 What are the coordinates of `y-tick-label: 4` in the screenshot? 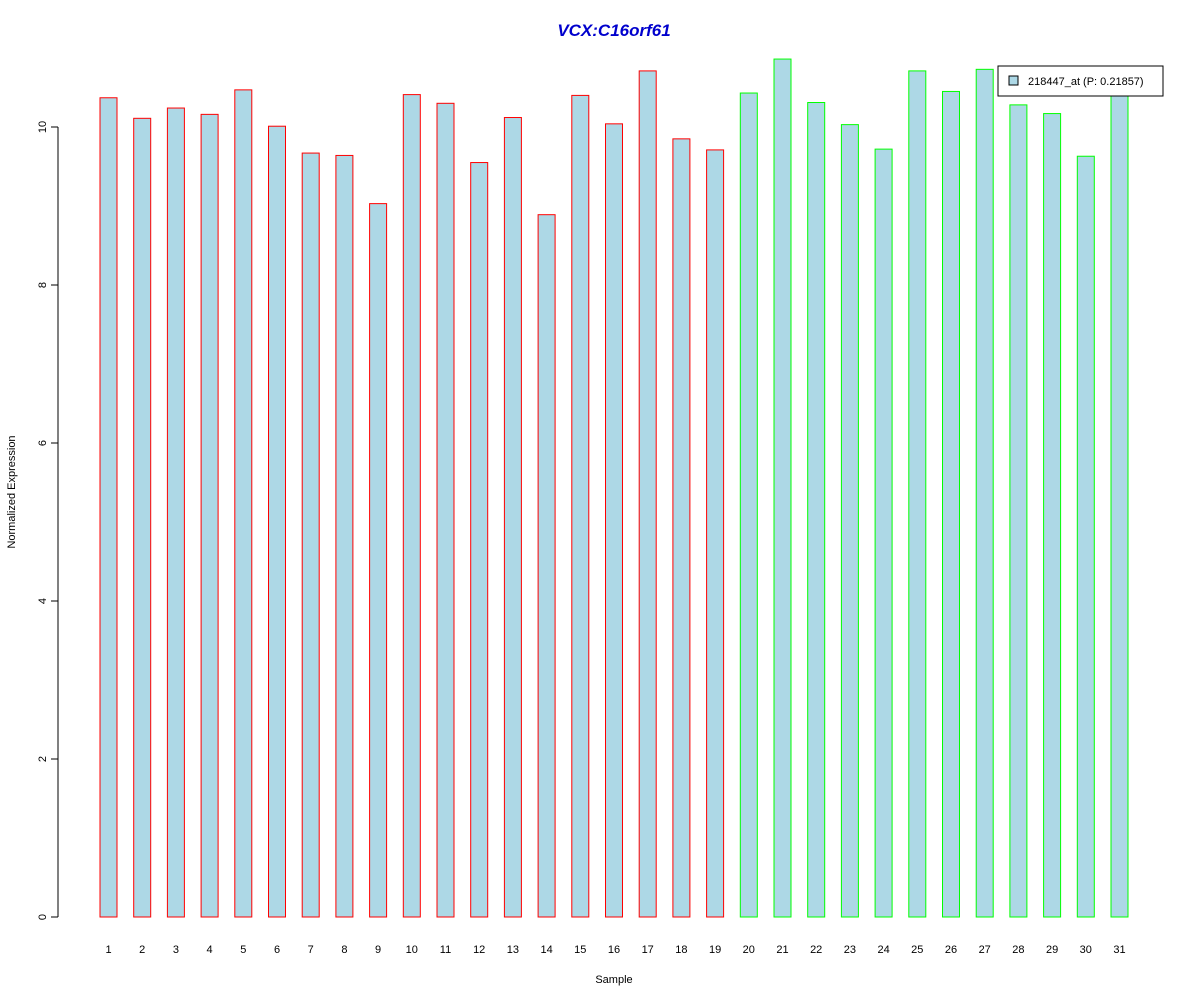 It's located at (43, 601).